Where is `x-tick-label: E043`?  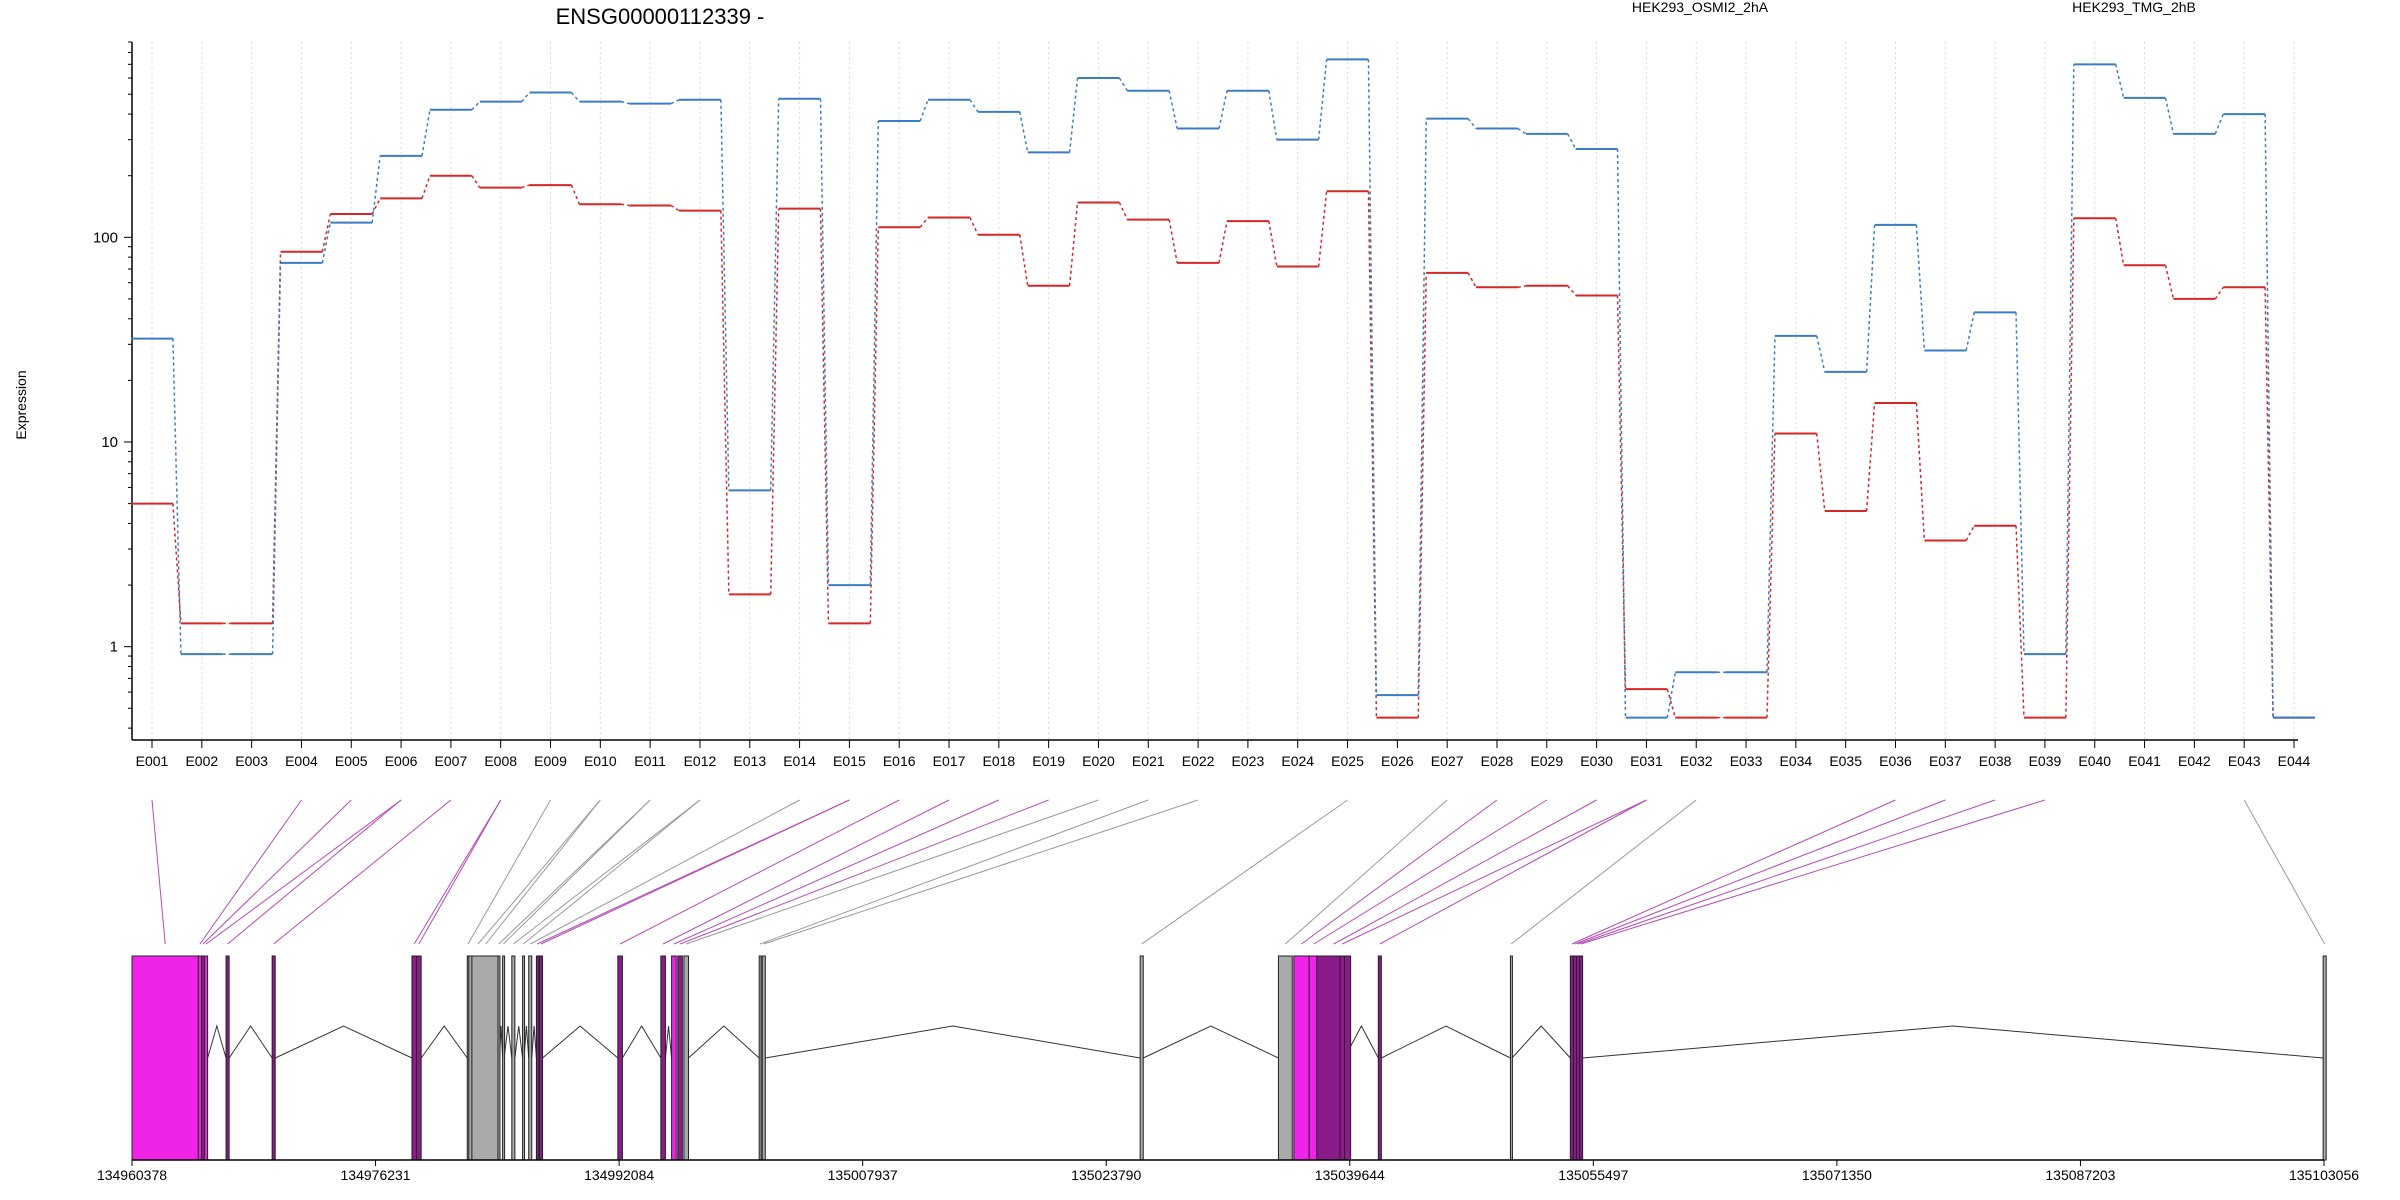
x-tick-label: E043 is located at coordinates (2244, 761).